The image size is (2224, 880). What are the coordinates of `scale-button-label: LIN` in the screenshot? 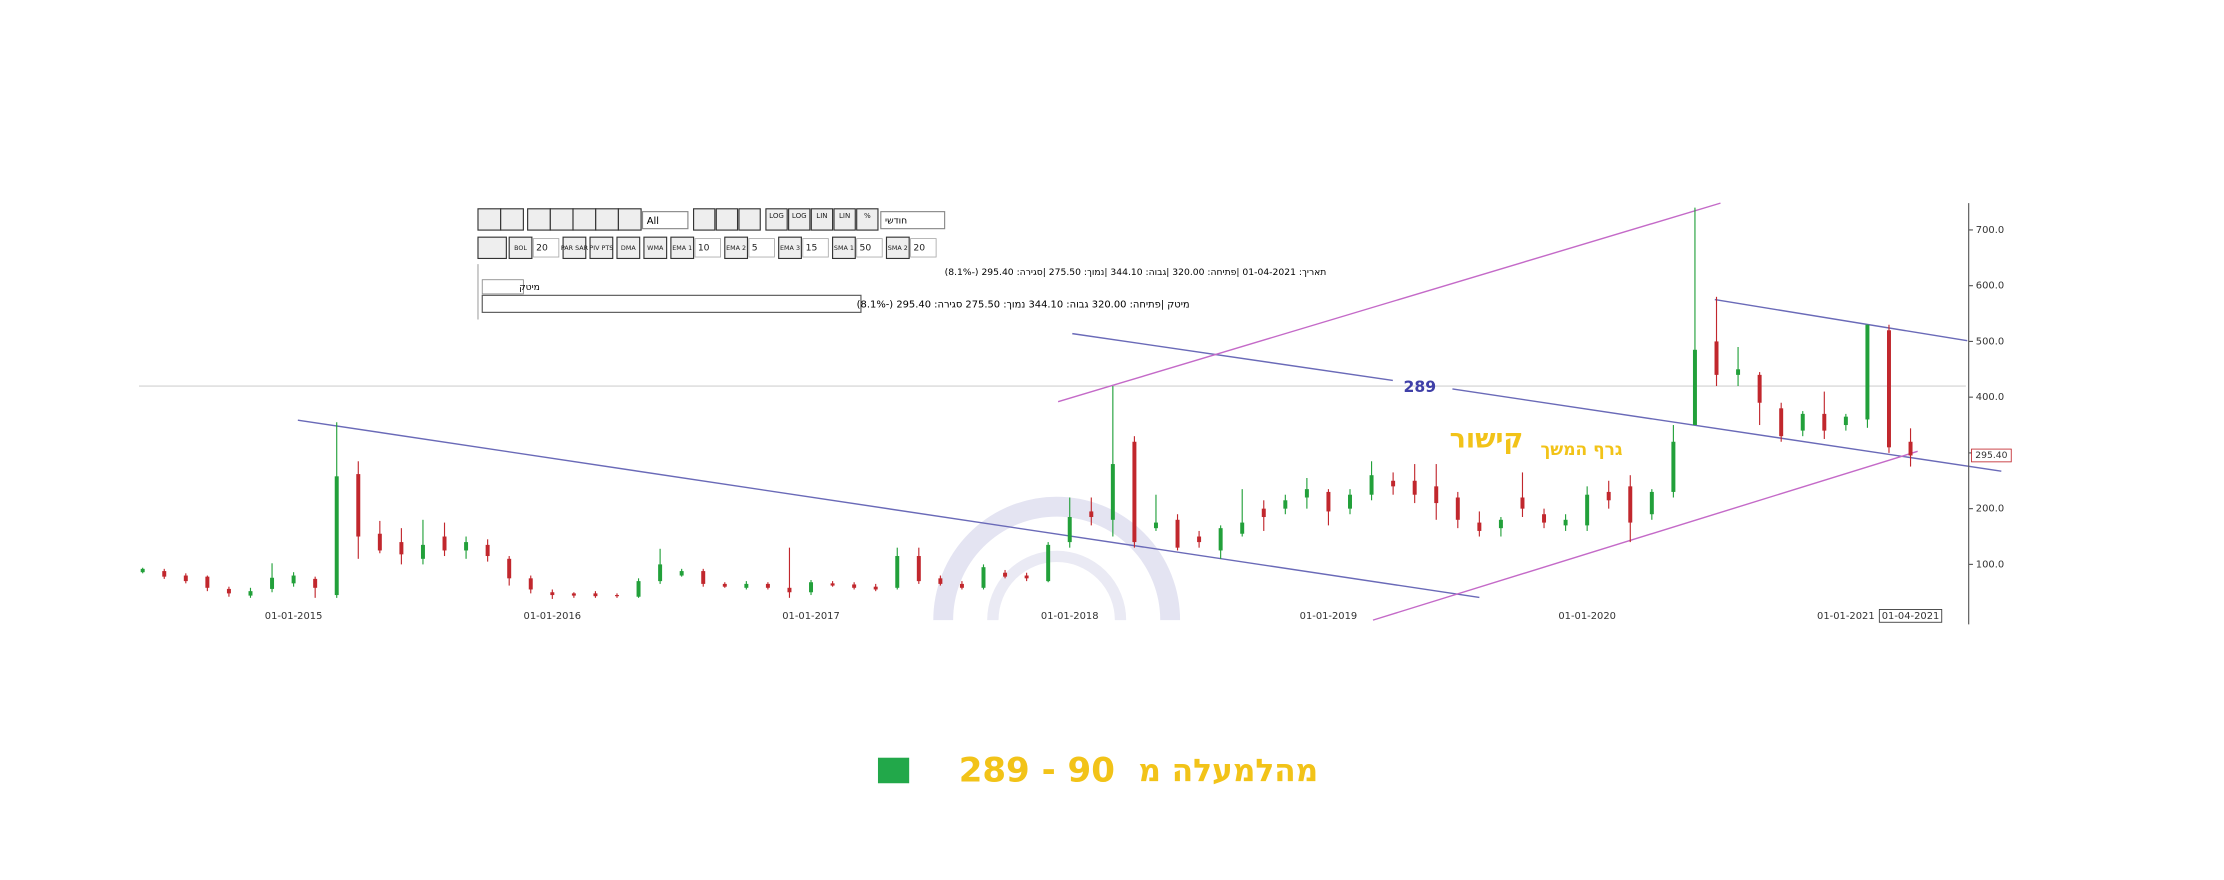 It's located at (821, 215).